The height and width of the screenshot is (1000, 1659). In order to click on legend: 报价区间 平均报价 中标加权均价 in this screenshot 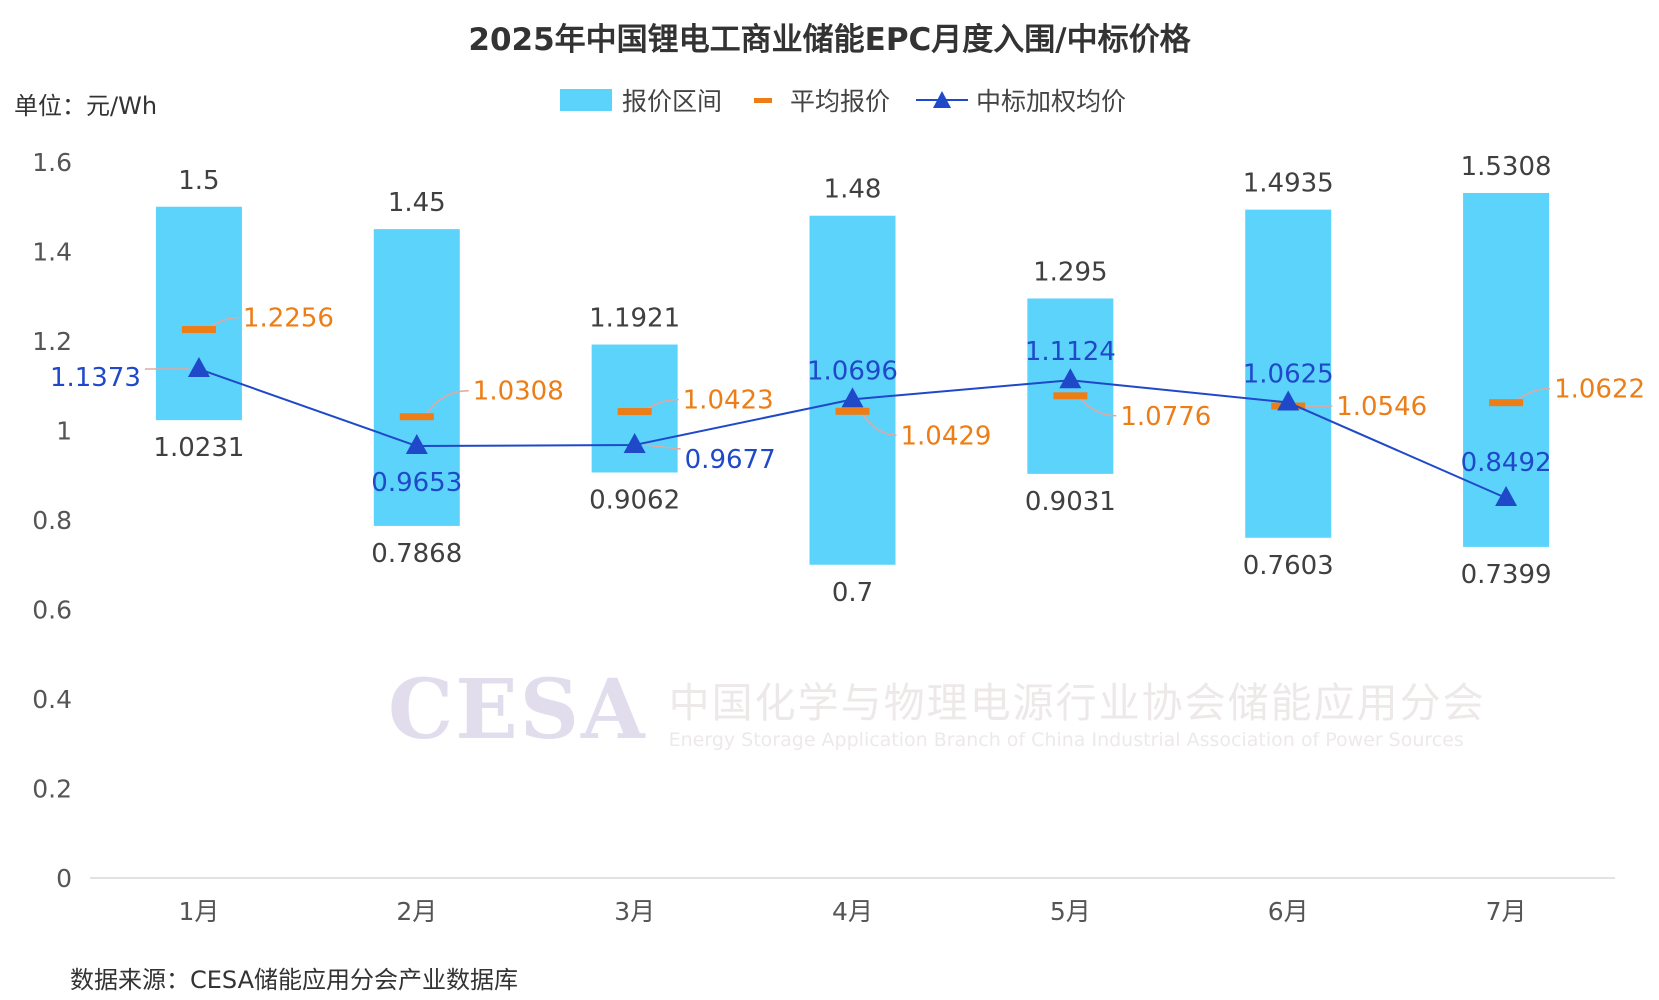, I will do `click(856, 100)`.